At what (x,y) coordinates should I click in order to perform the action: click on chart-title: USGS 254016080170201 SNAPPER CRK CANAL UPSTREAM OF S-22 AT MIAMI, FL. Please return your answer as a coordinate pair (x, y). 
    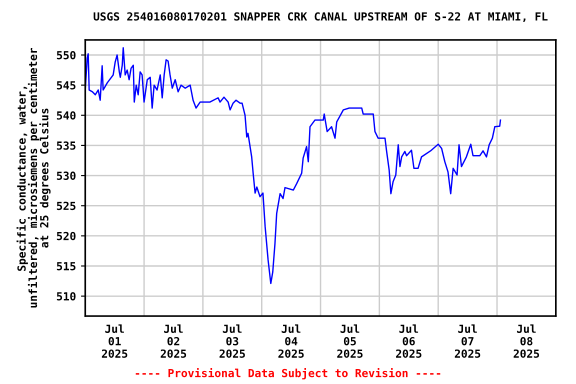
    Looking at the image, I should click on (321, 17).